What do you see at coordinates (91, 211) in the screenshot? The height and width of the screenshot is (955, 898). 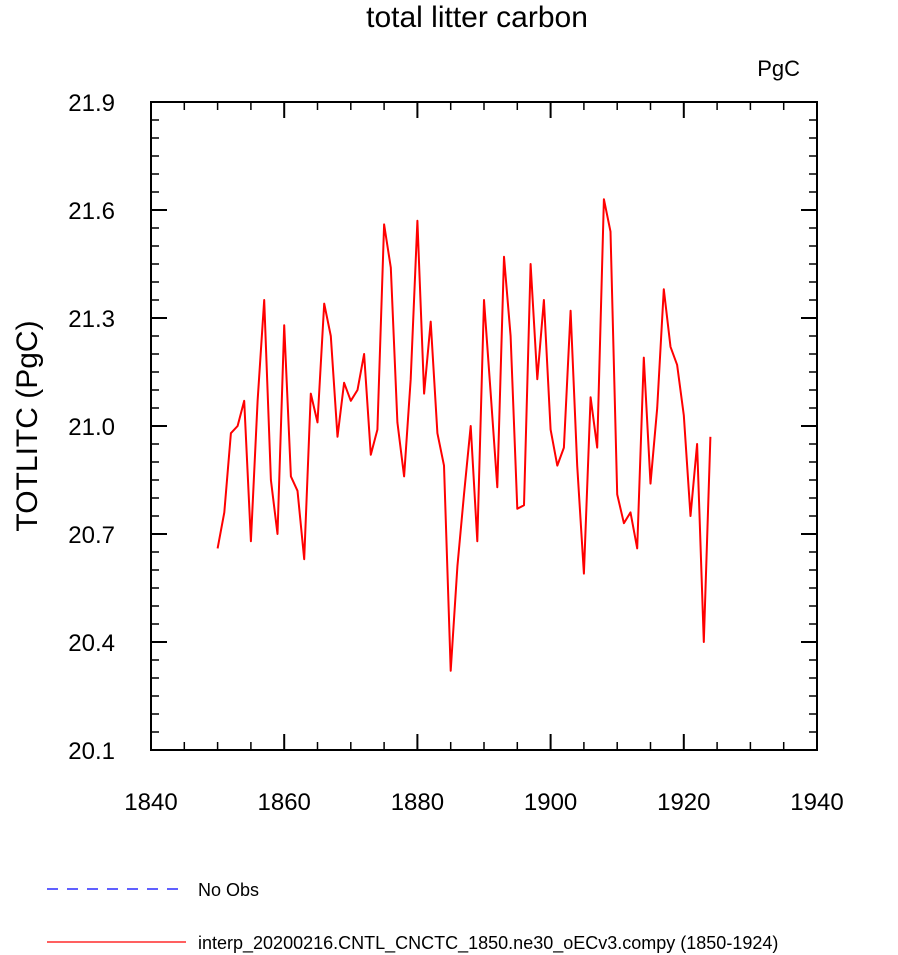 I see `y-tick-label: 21.6` at bounding box center [91, 211].